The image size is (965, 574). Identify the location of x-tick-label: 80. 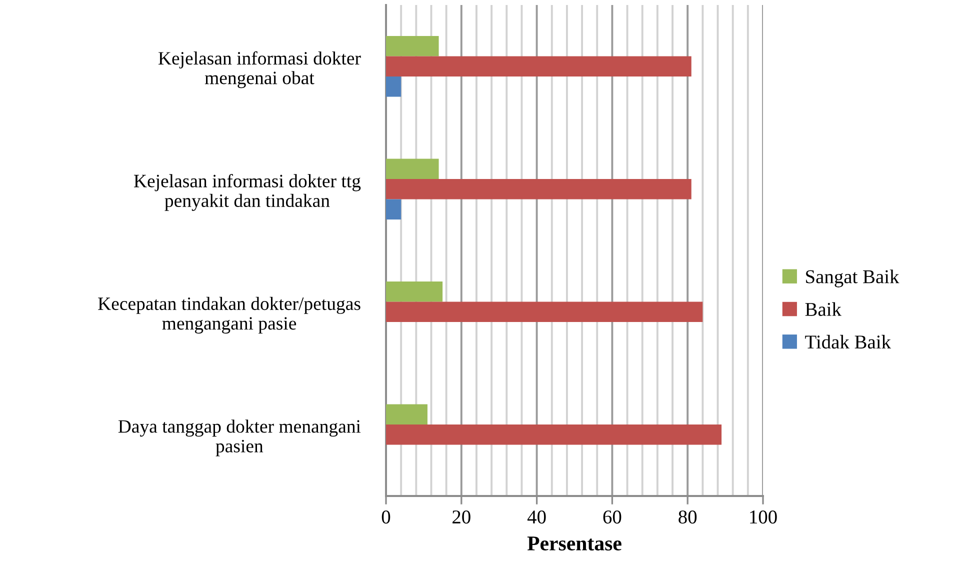
(687, 517).